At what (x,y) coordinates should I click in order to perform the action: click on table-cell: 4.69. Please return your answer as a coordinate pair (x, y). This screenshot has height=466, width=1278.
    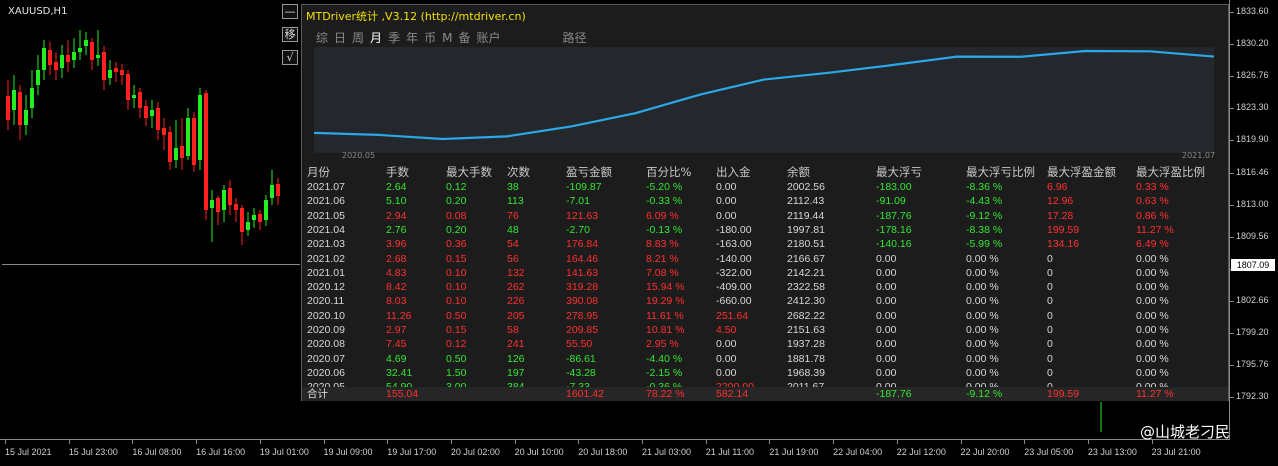
    Looking at the image, I should click on (396, 358).